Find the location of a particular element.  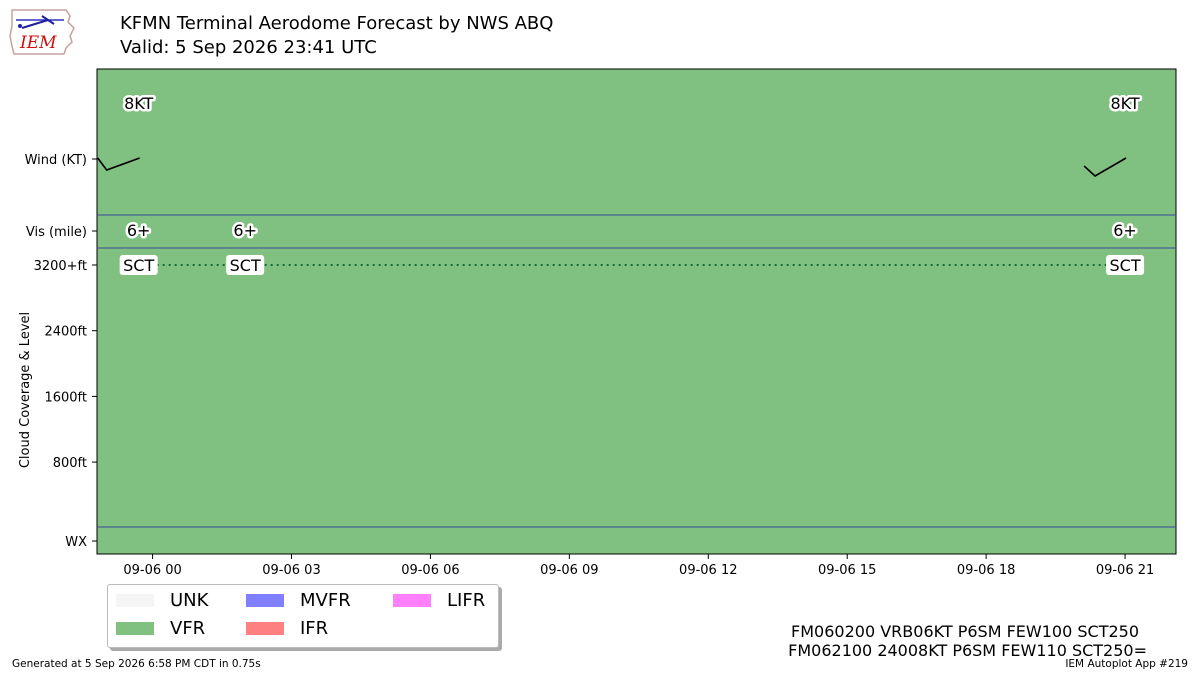

xtick-label-7: 09-06 21 is located at coordinates (1125, 570).